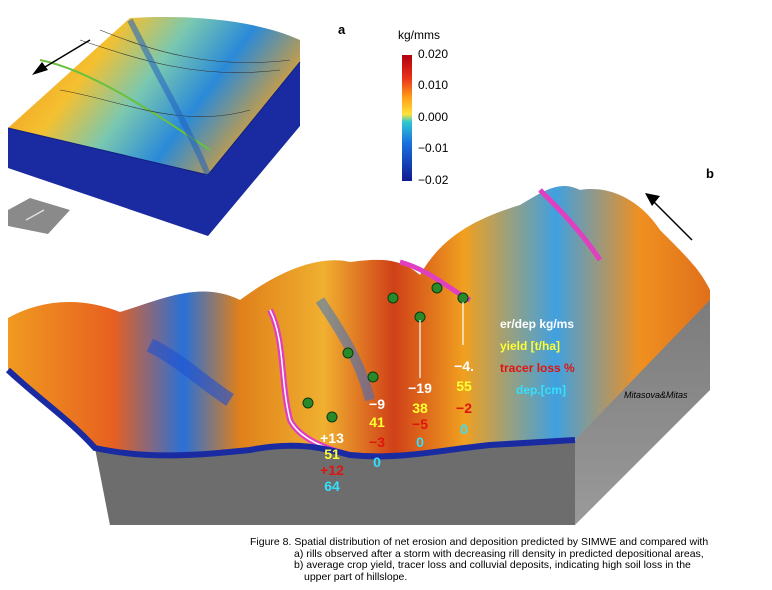  I want to click on colorbar-tick: −0.02, so click(433, 180).